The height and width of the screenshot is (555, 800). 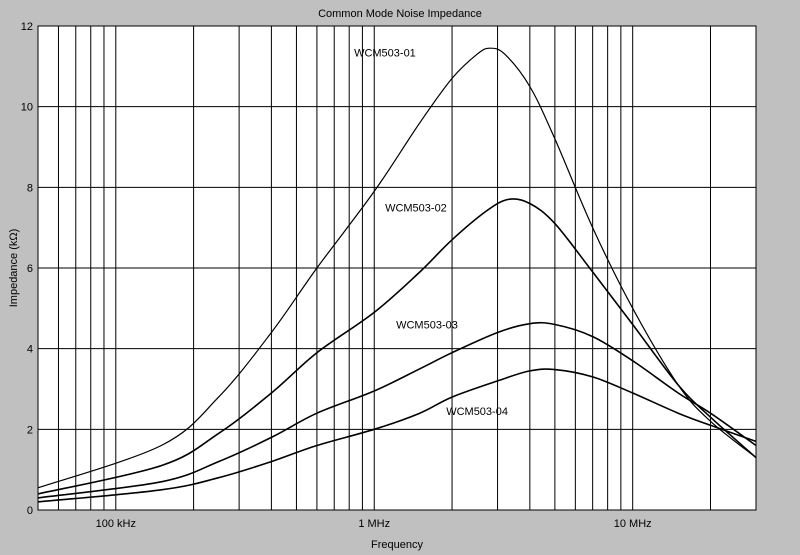 I want to click on series-label-wcm503-04: WCM503-04, so click(x=477, y=412).